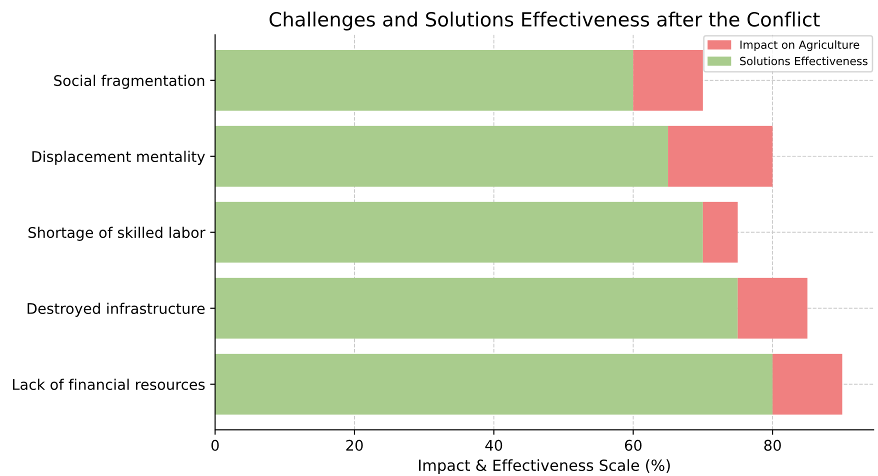 Image resolution: width=878 pixels, height=476 pixels. I want to click on legend-label: Impact on Agriculture, so click(800, 46).